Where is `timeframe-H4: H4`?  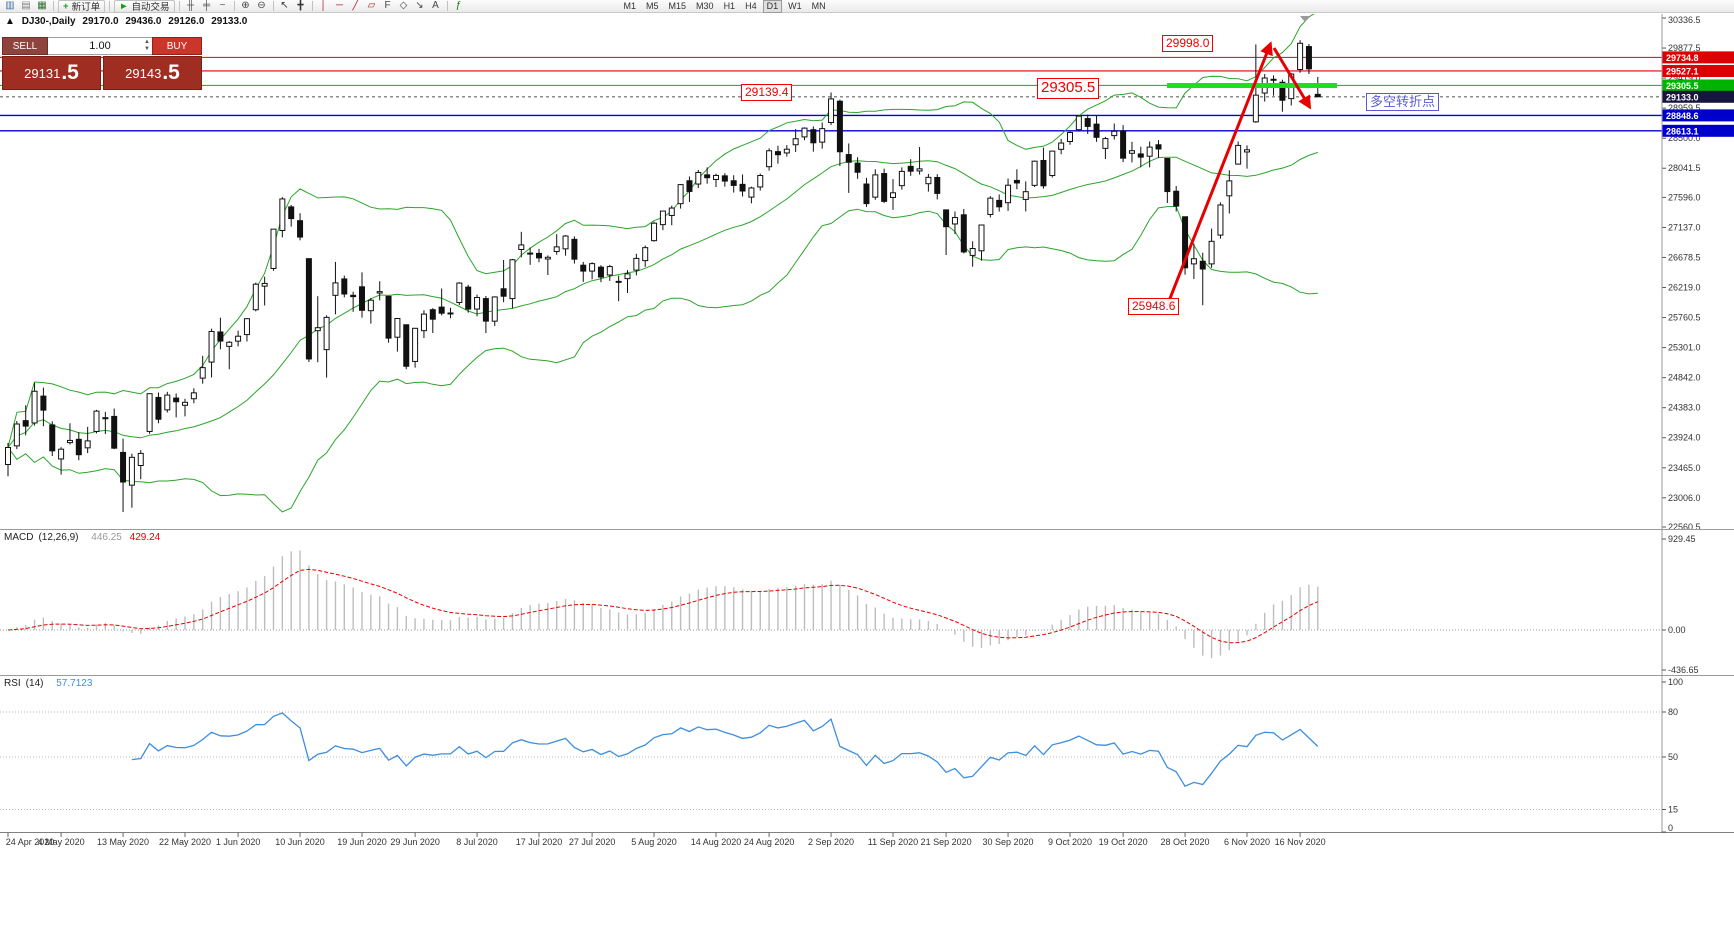 timeframe-H4: H4 is located at coordinates (751, 5).